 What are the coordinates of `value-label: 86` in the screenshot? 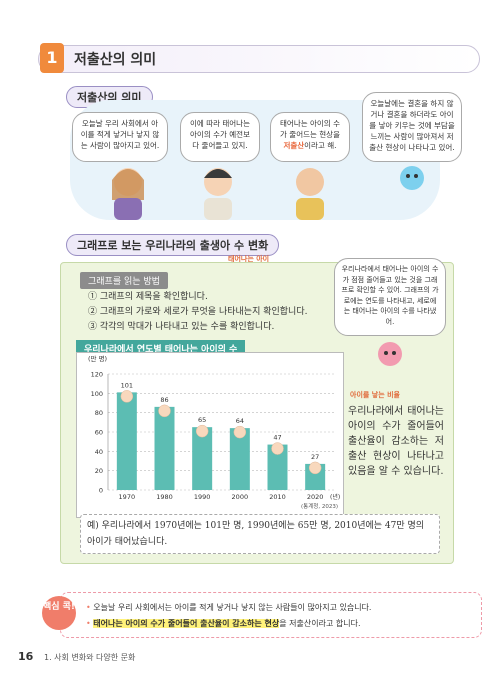 It's located at (164, 400).